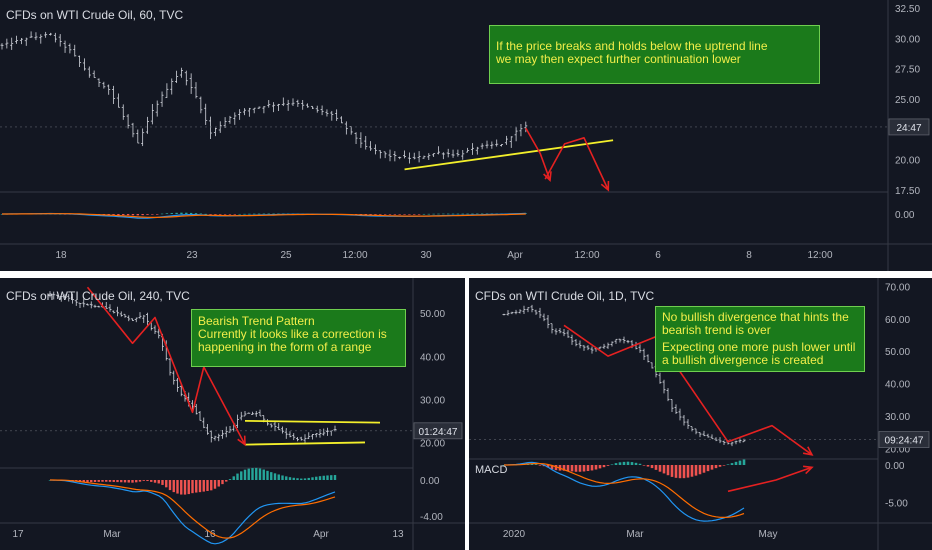  I want to click on y-tick-label: 32.50, so click(907, 9).